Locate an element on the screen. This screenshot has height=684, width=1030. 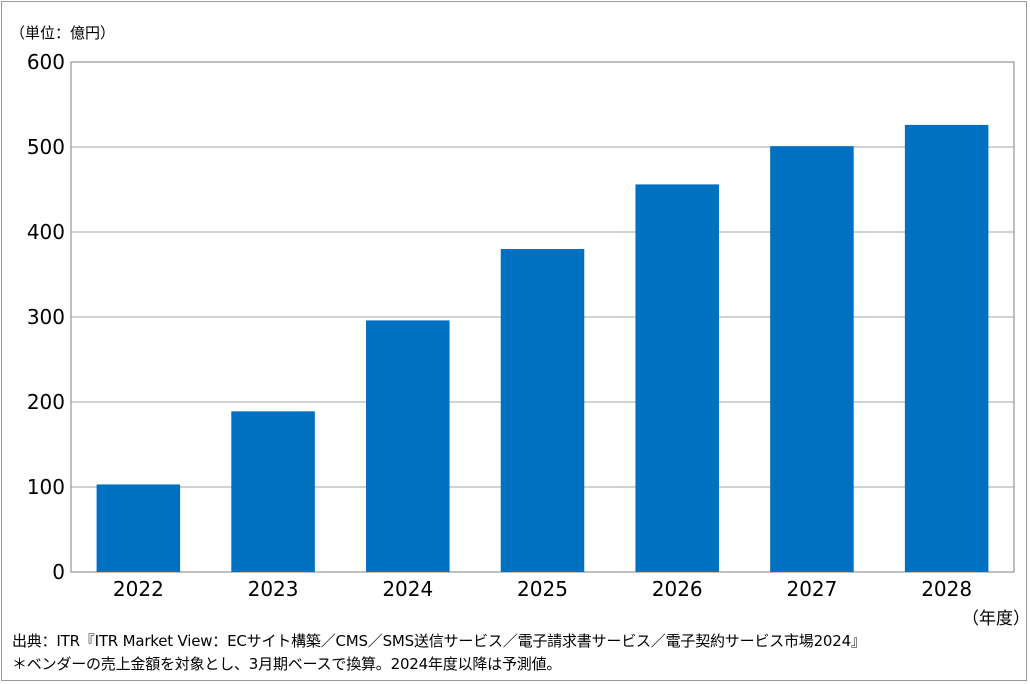
unit-label: （単位：億円） is located at coordinates (63, 33).